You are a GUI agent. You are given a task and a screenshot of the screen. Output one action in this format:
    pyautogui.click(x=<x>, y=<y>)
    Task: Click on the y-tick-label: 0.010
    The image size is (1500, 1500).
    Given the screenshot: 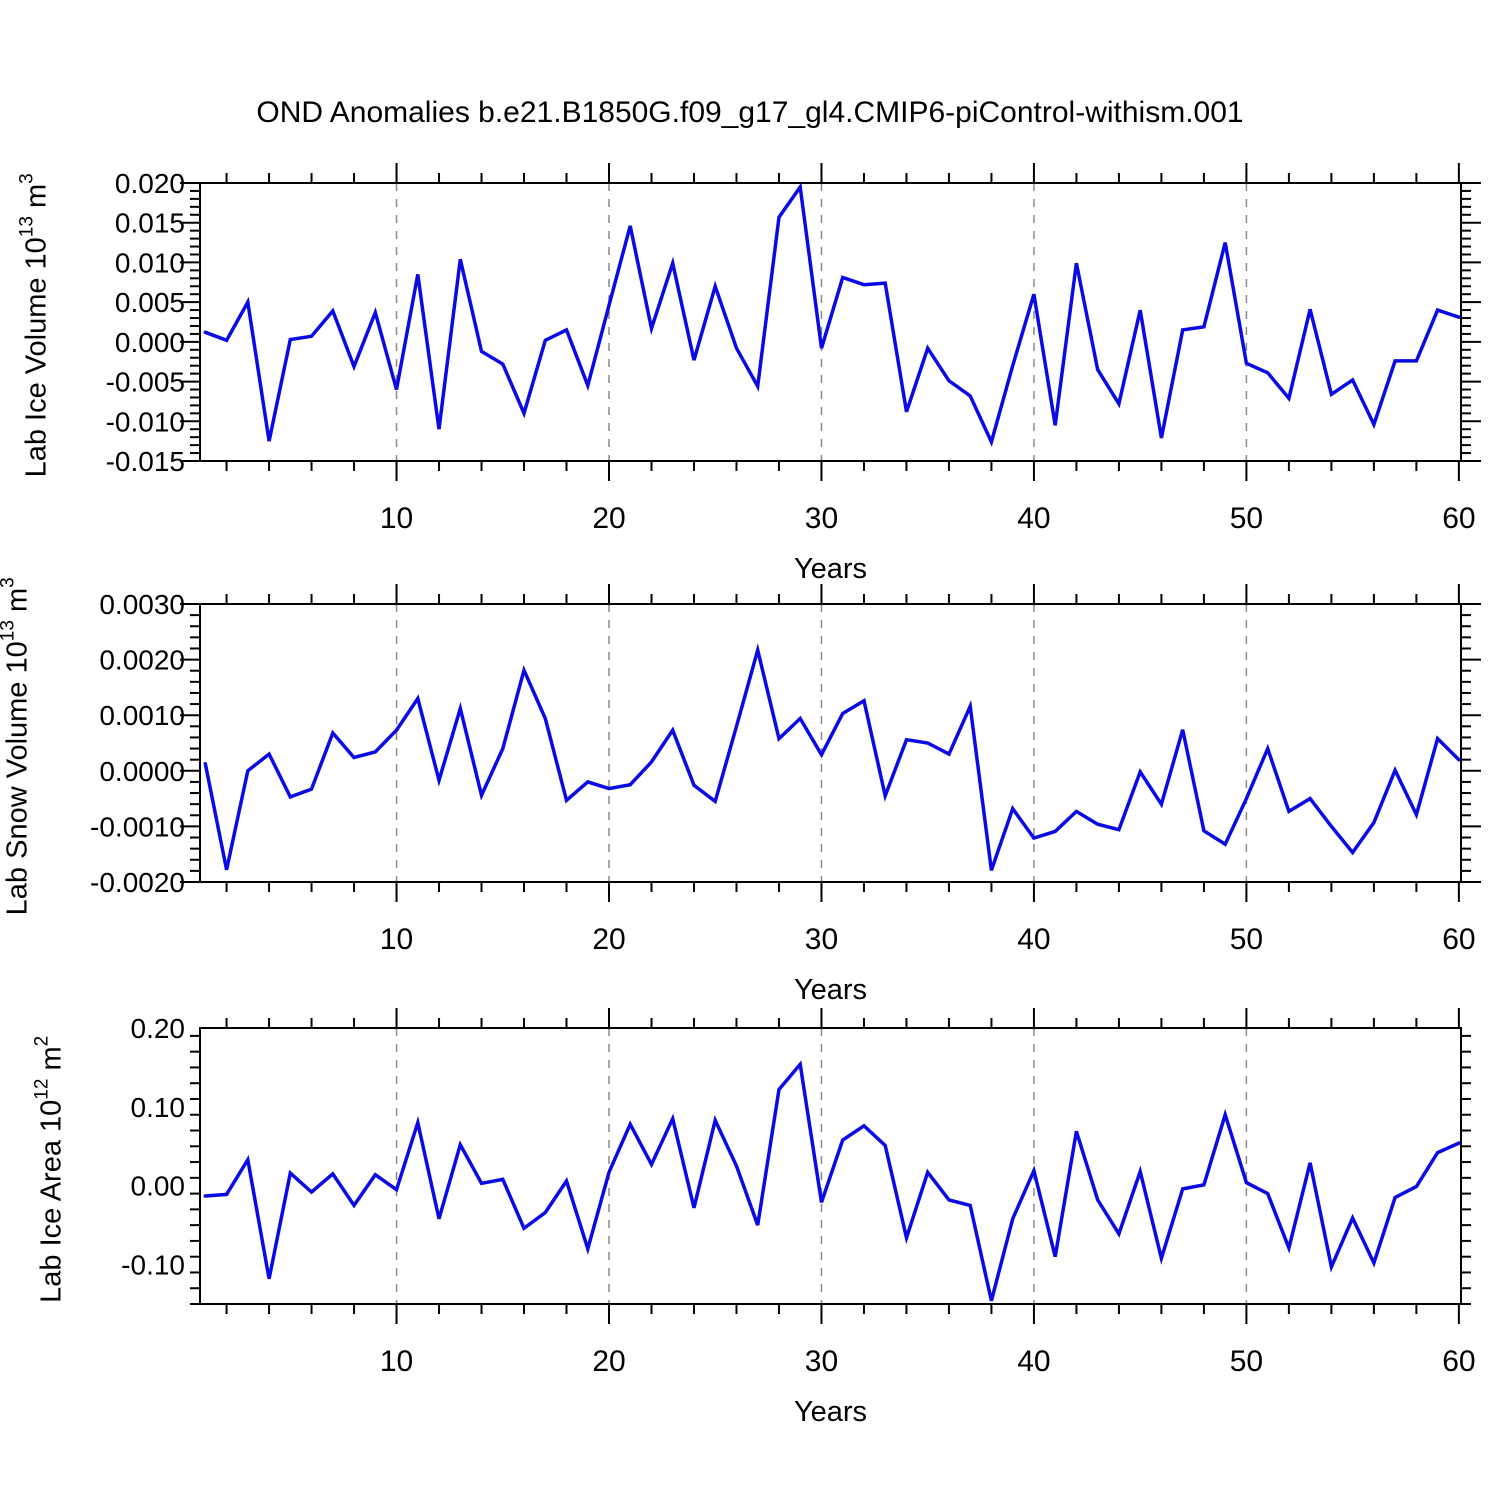 What is the action you would take?
    pyautogui.click(x=150, y=262)
    